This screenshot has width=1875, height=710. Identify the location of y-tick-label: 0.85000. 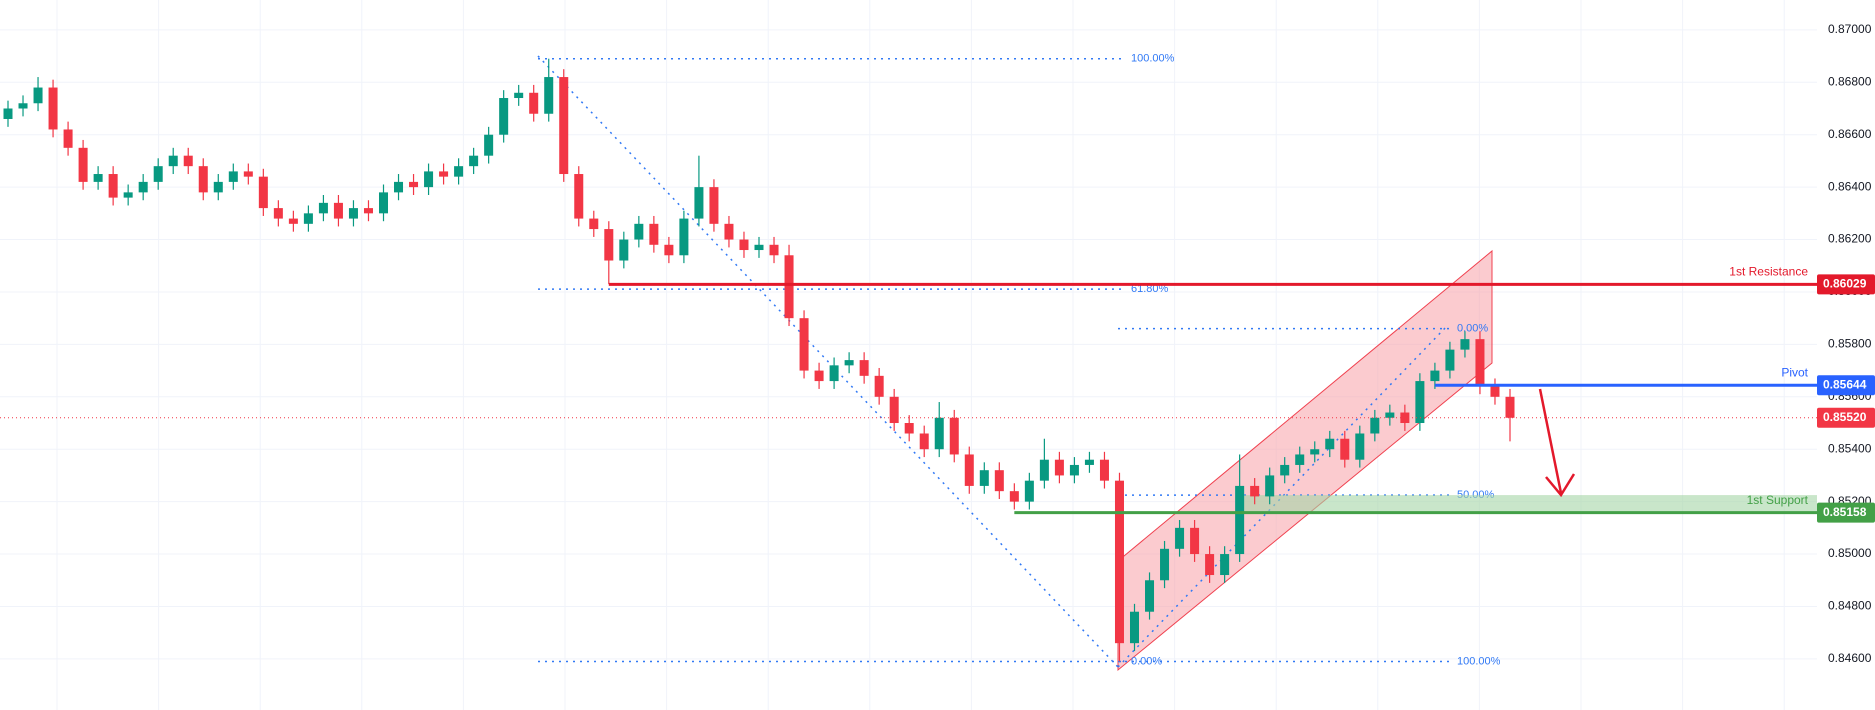
(1850, 553).